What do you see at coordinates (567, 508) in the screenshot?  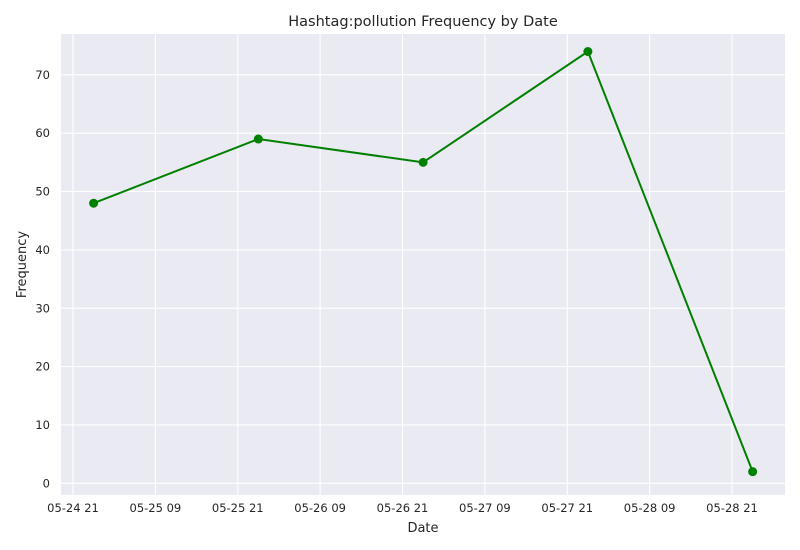 I see `x-tick-label: 05-27 21` at bounding box center [567, 508].